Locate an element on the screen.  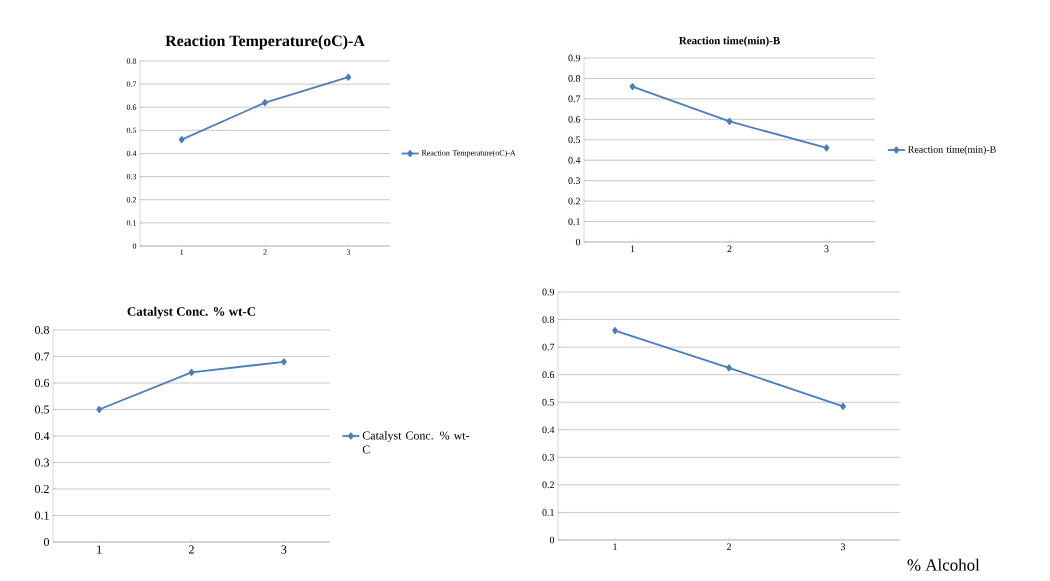
legend-label: Catalyst Conc. % wt-C is located at coordinates (416, 442).